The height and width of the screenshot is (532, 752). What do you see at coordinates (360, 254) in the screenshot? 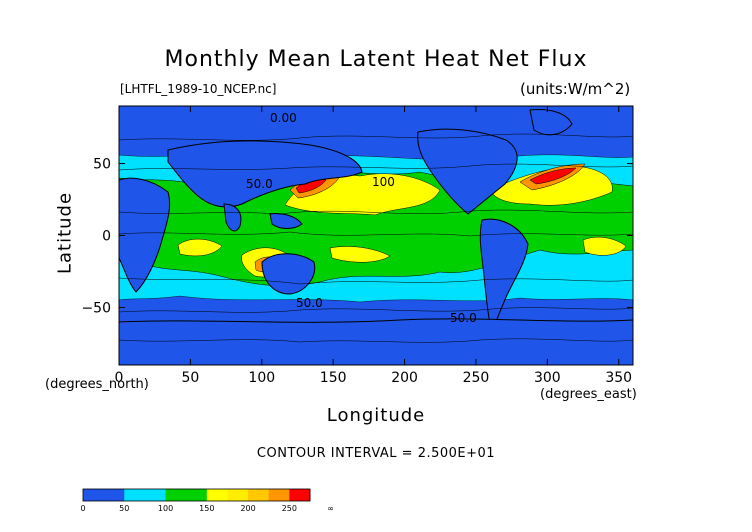
I see `field-patch-yellow-spac` at bounding box center [360, 254].